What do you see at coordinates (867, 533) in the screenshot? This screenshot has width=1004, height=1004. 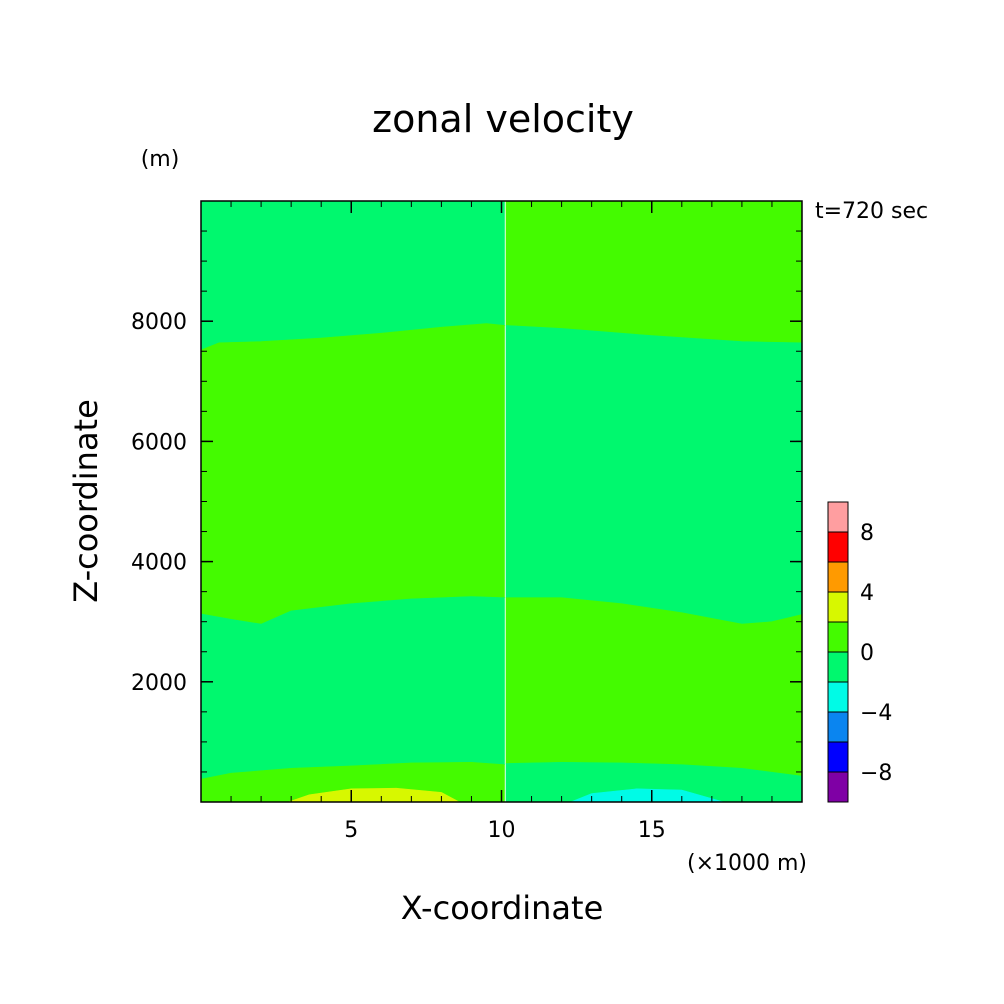 I see `colorbar-tick-label: 8` at bounding box center [867, 533].